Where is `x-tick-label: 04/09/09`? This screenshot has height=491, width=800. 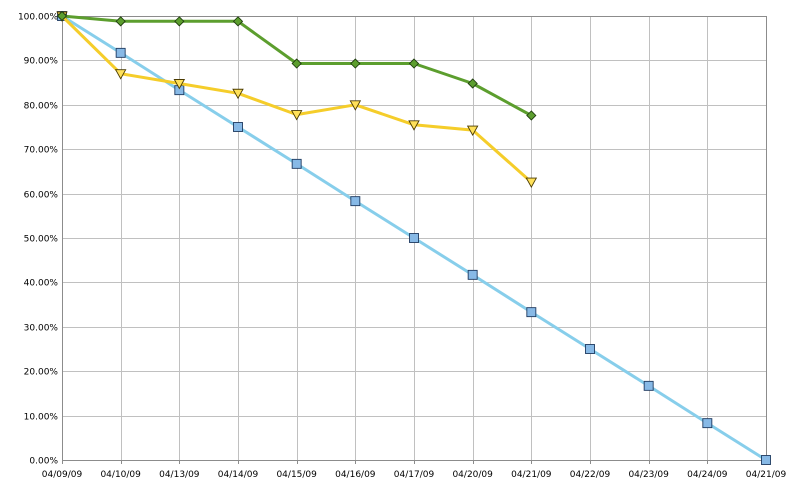
x-tick-label: 04/09/09 is located at coordinates (62, 475).